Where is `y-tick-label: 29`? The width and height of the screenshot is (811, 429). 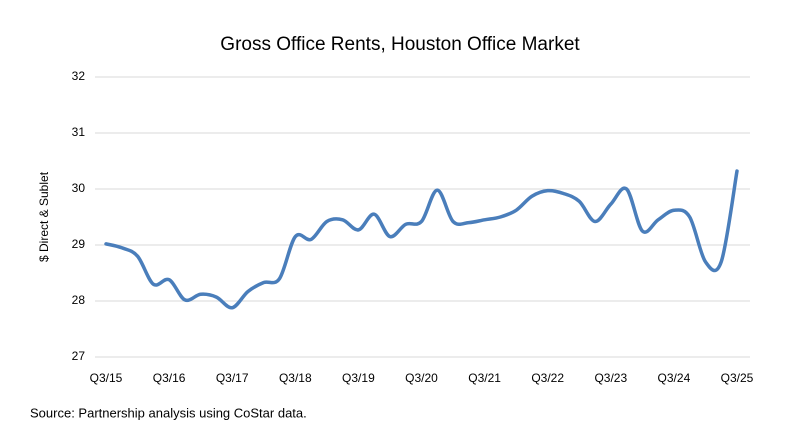
y-tick-label: 29 is located at coordinates (79, 244).